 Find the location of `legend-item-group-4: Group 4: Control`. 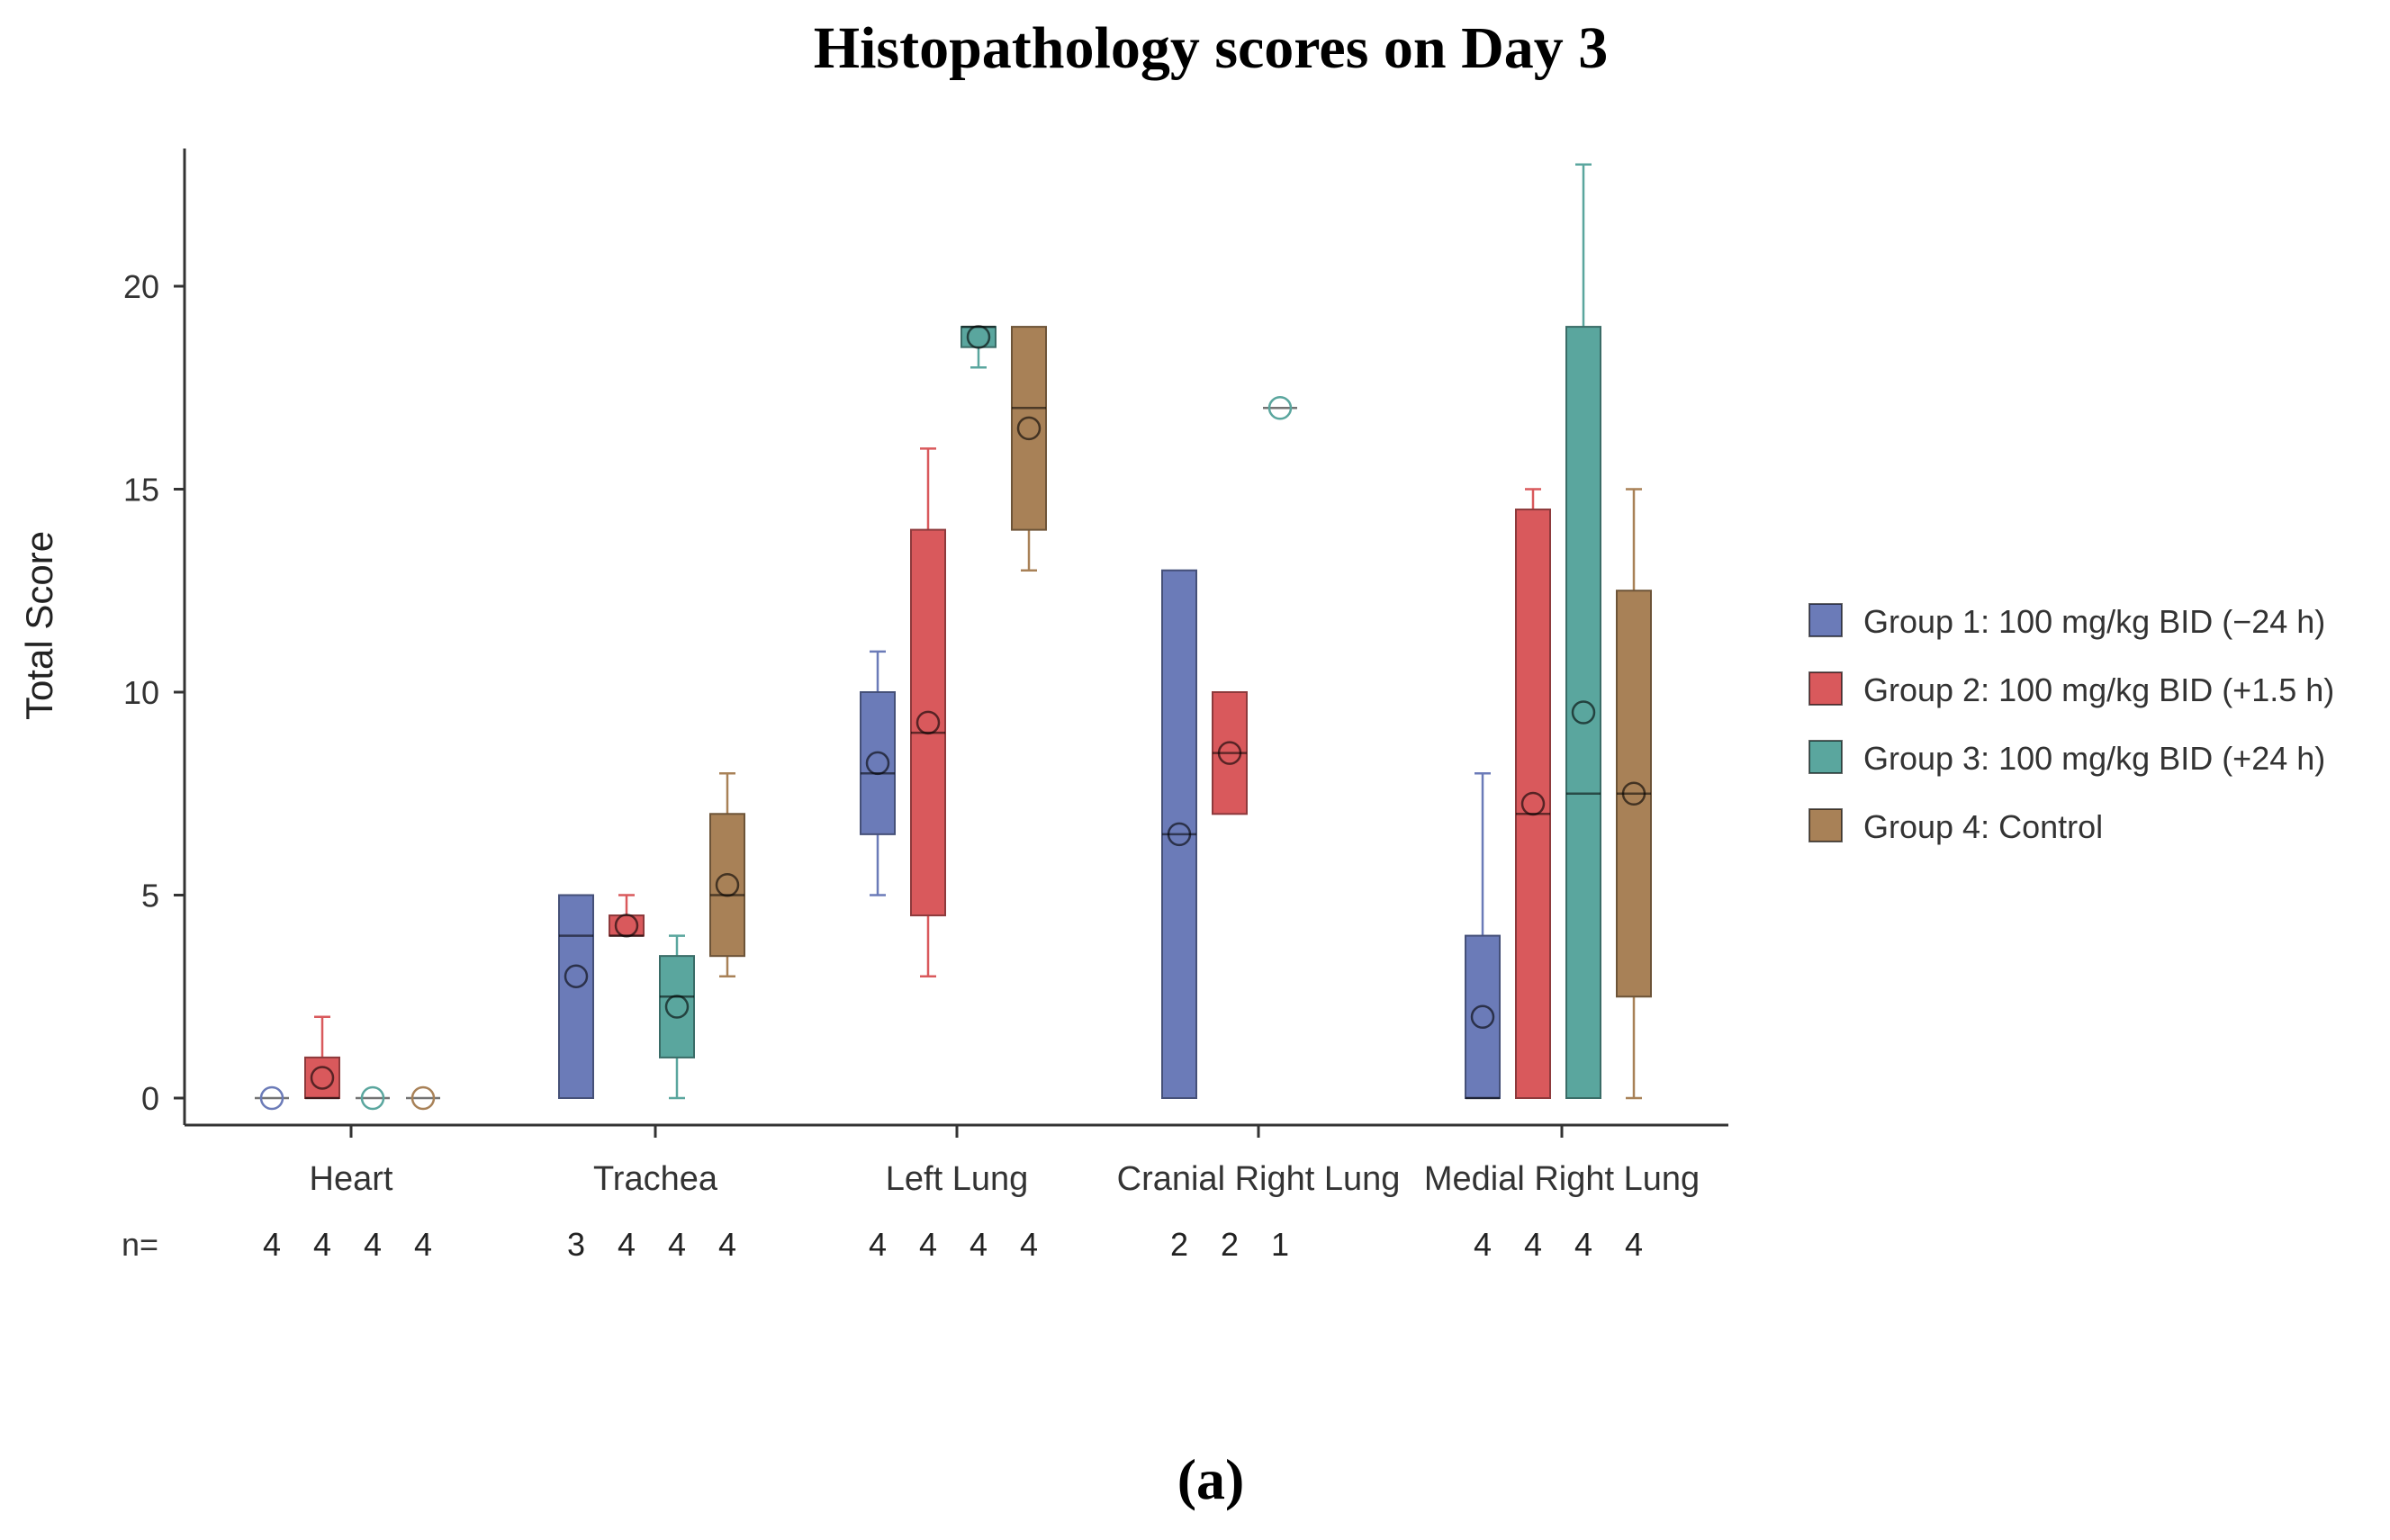

legend-item-group-4: Group 4: Control is located at coordinates (1955, 826).